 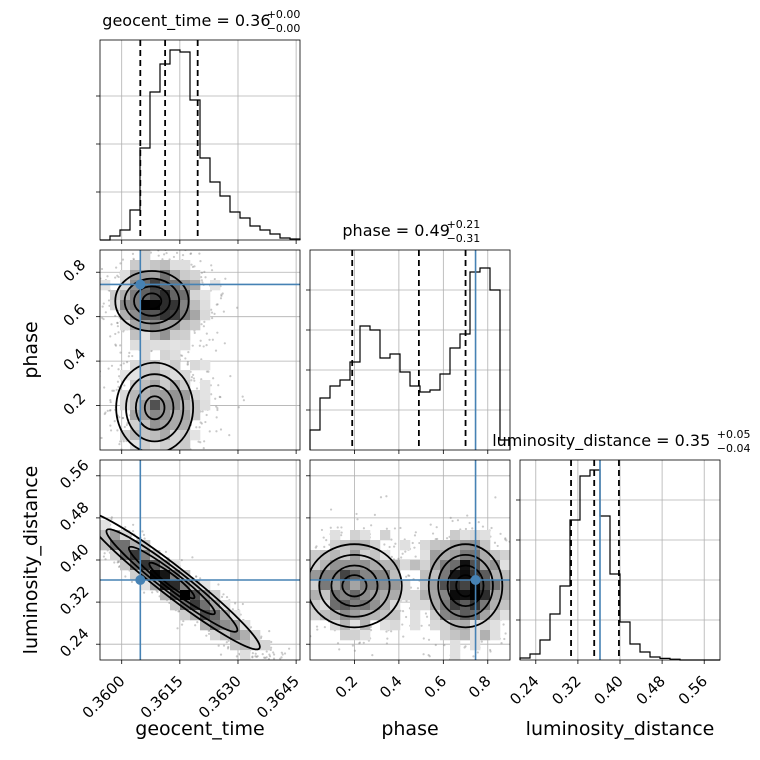 I want to click on title-main-geocent_time: geocent_time = 0.36, so click(x=186, y=21).